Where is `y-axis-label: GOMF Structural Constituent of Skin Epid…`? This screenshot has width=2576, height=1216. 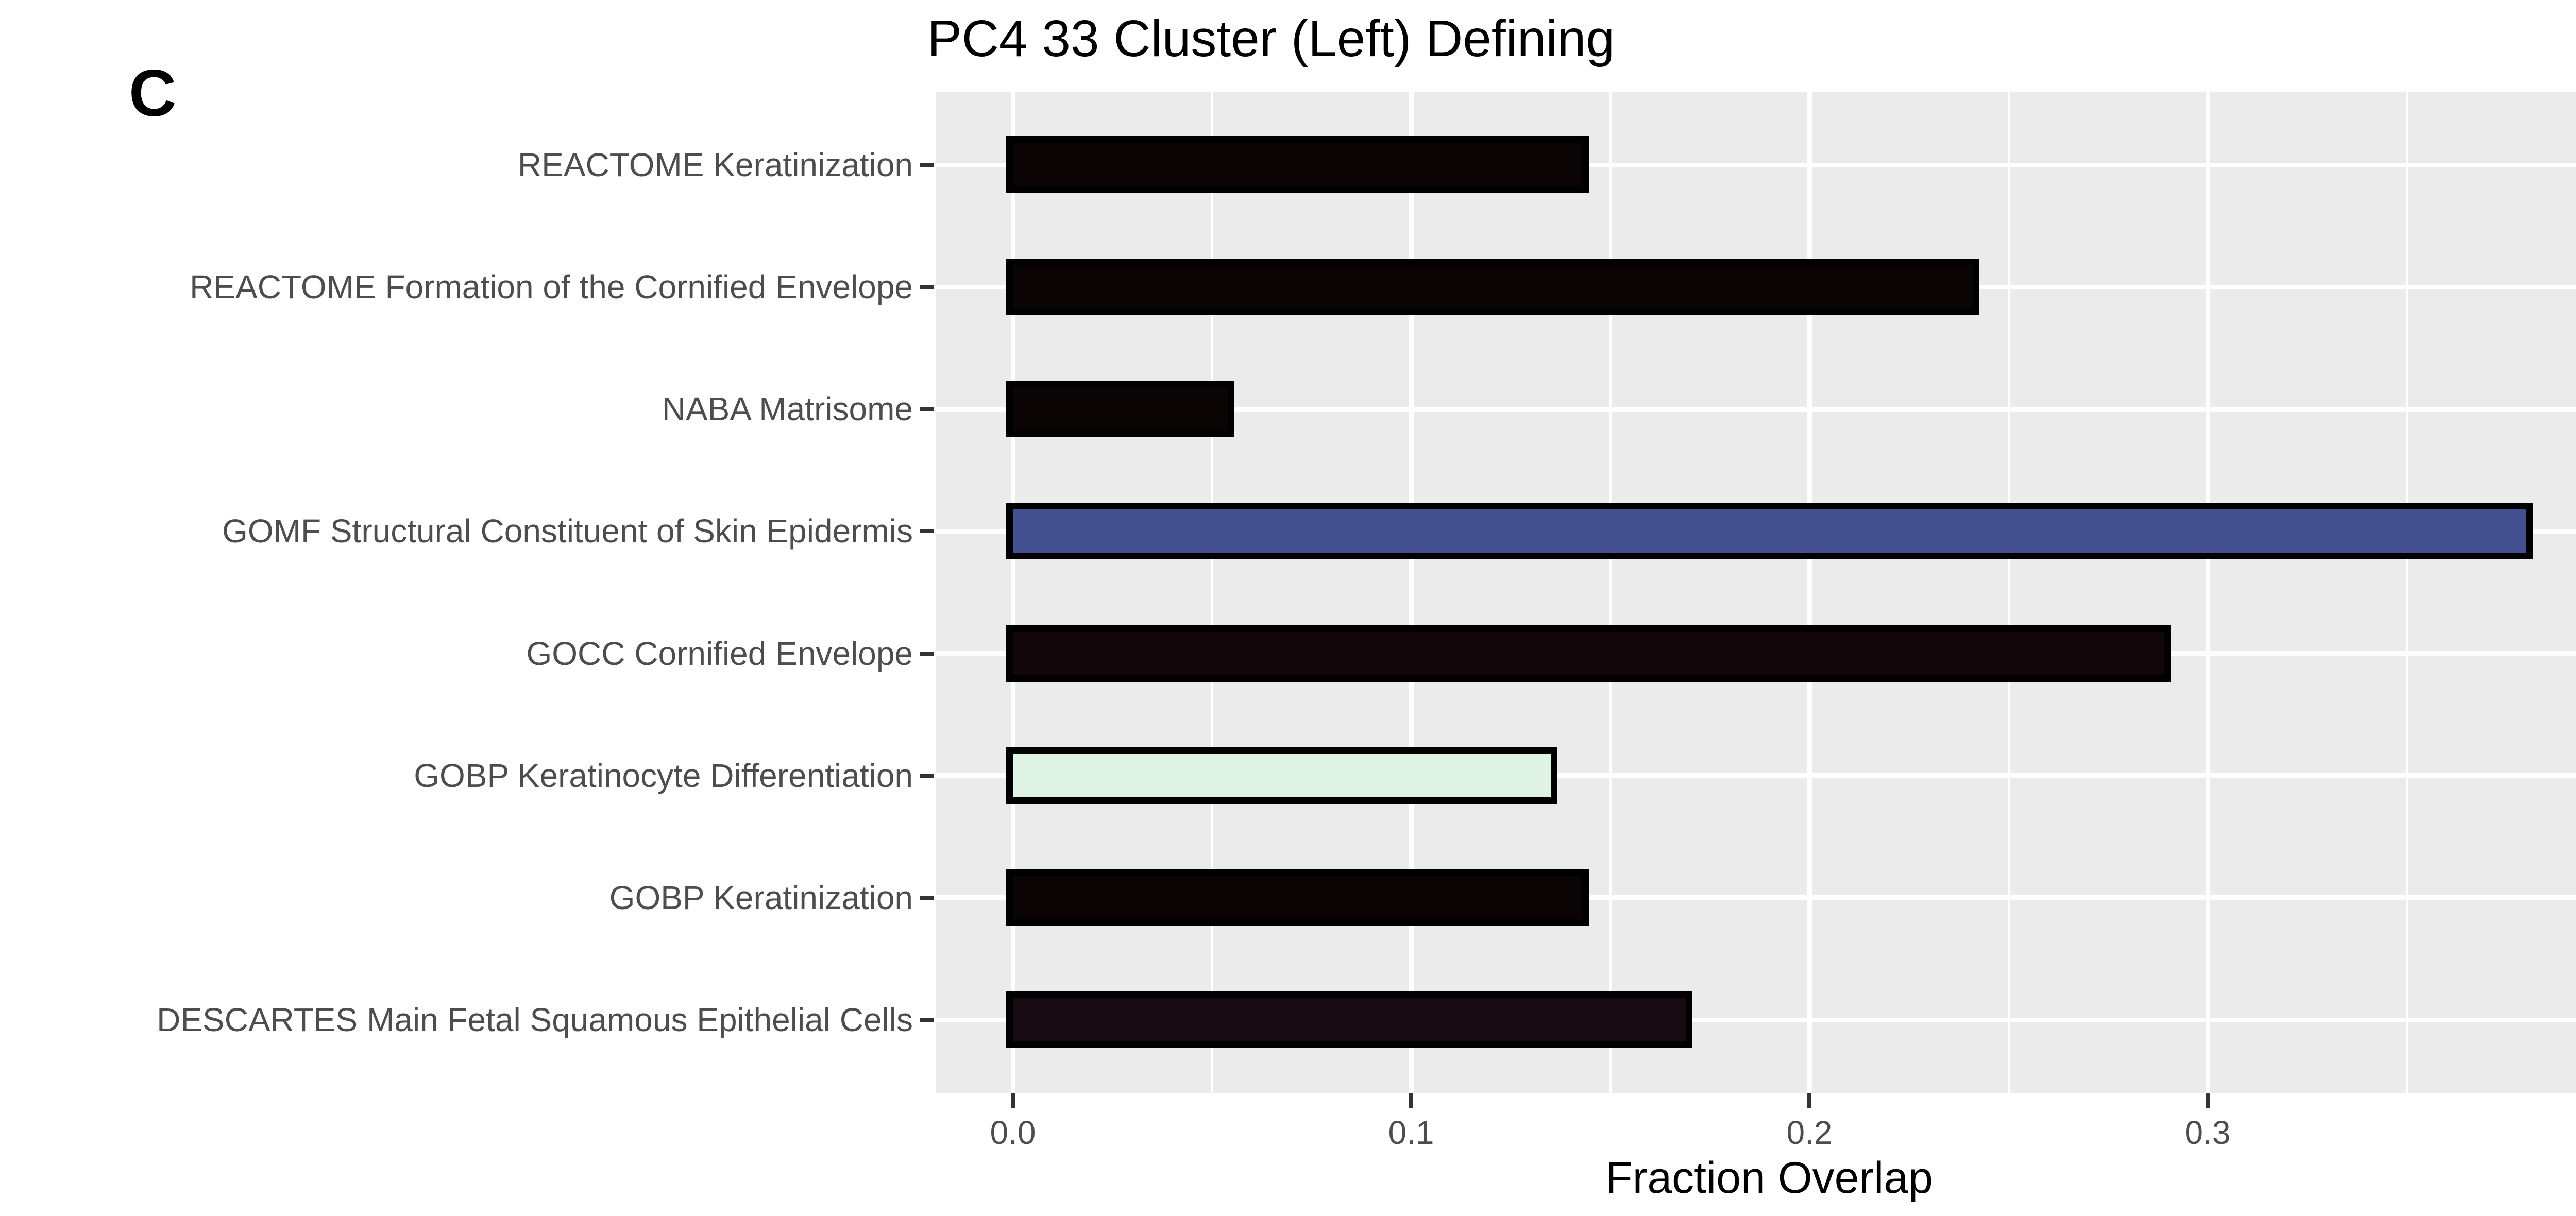 y-axis-label: GOMF Structural Constituent of Skin Epid… is located at coordinates (567, 531).